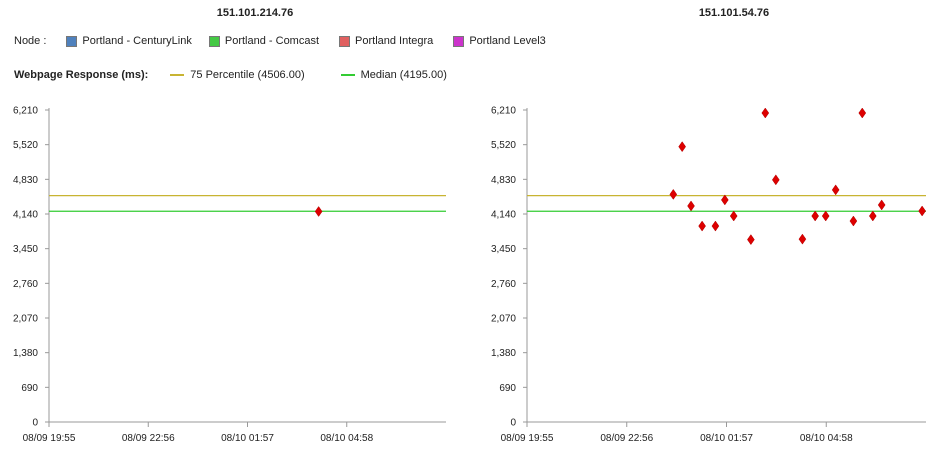 The width and height of the screenshot is (937, 454). Describe the element at coordinates (507, 41) in the screenshot. I see `legend-label-level3: Portland Level3` at that location.